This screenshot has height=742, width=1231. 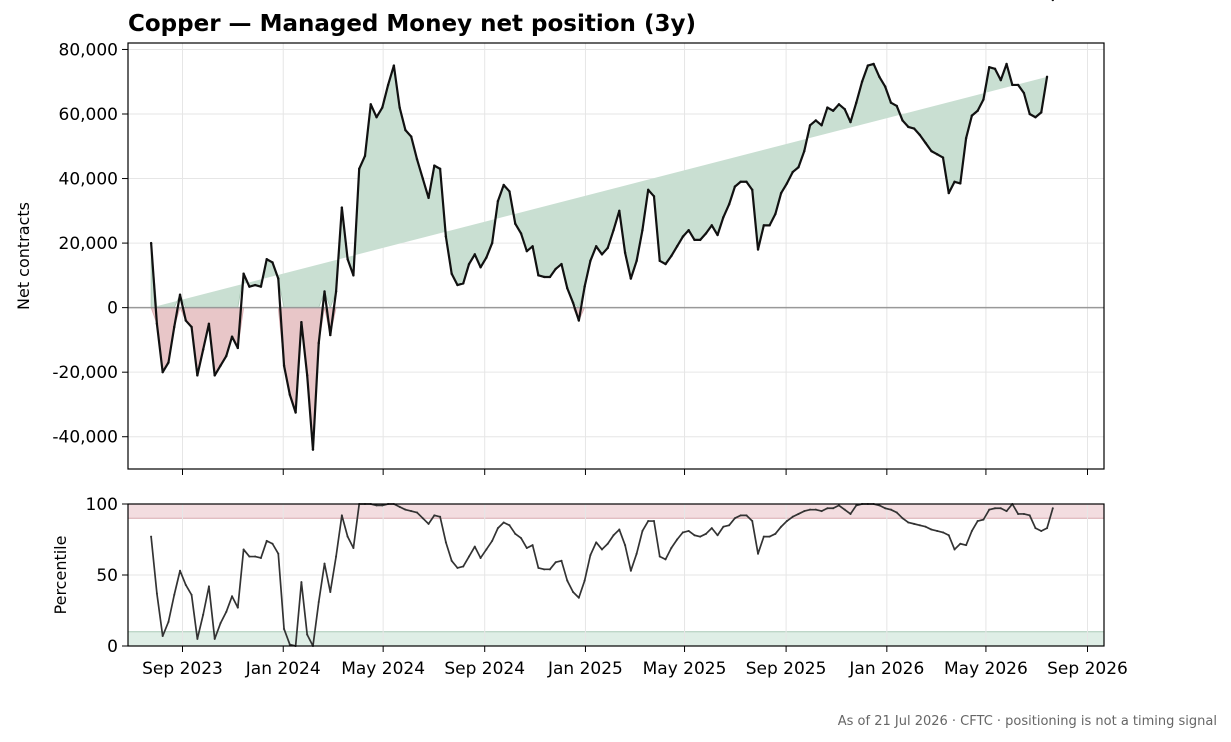 I want to click on x-tick-label-8: May 2026, so click(x=986, y=669).